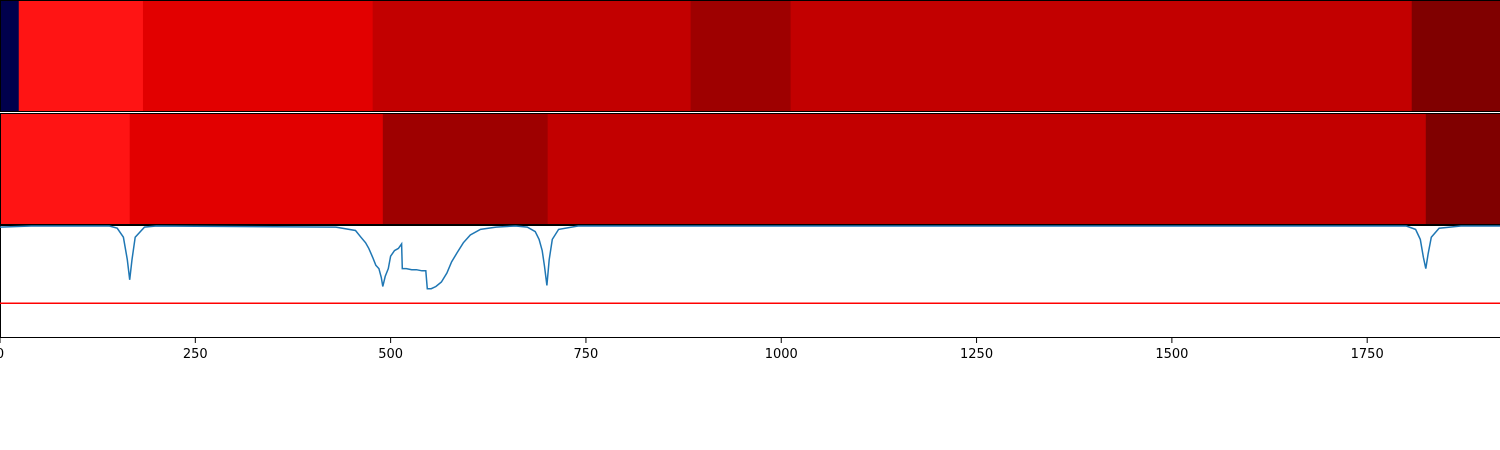 Image resolution: width=1500 pixels, height=450 pixels. Describe the element at coordinates (692, 350) in the screenshot. I see `x-axis: 0 250 500 750 1000 1250 1500 1750` at that location.